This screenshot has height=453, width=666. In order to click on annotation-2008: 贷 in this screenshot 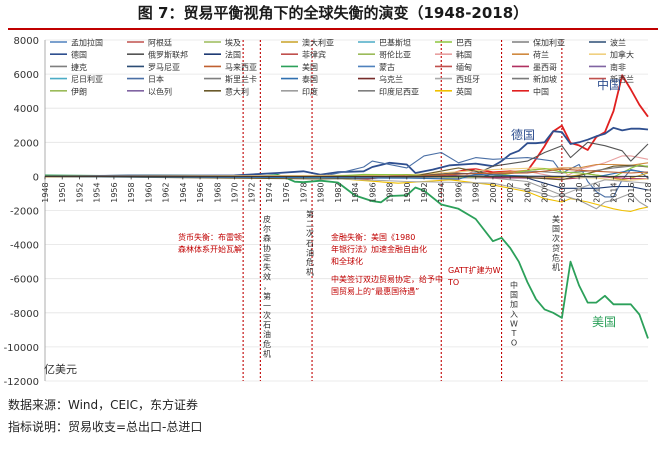, I will do `click(556, 248)`.